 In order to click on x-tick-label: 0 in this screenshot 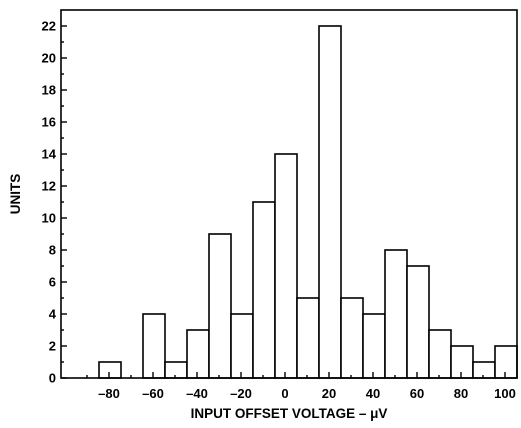, I will do `click(284, 393)`.